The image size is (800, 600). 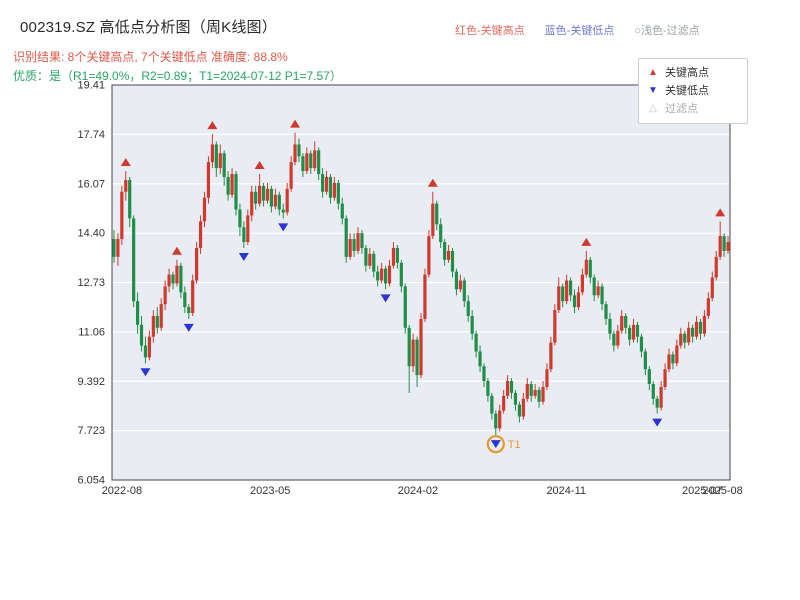 What do you see at coordinates (91, 135) in the screenshot?
I see `y-tick-label: 17.74` at bounding box center [91, 135].